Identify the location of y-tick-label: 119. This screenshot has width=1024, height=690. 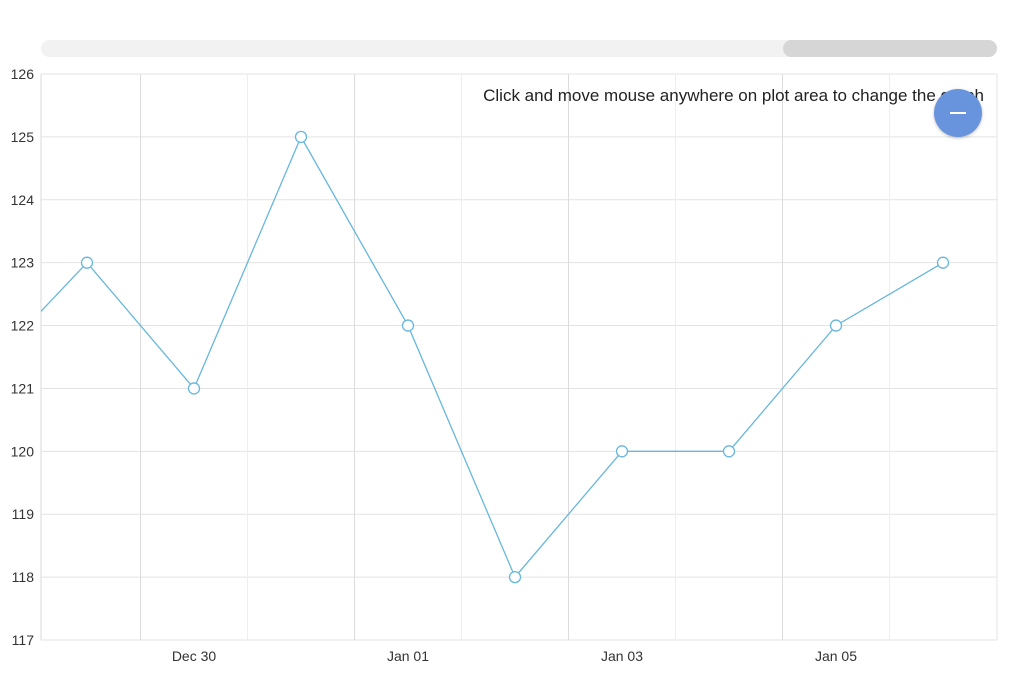
(23, 514).